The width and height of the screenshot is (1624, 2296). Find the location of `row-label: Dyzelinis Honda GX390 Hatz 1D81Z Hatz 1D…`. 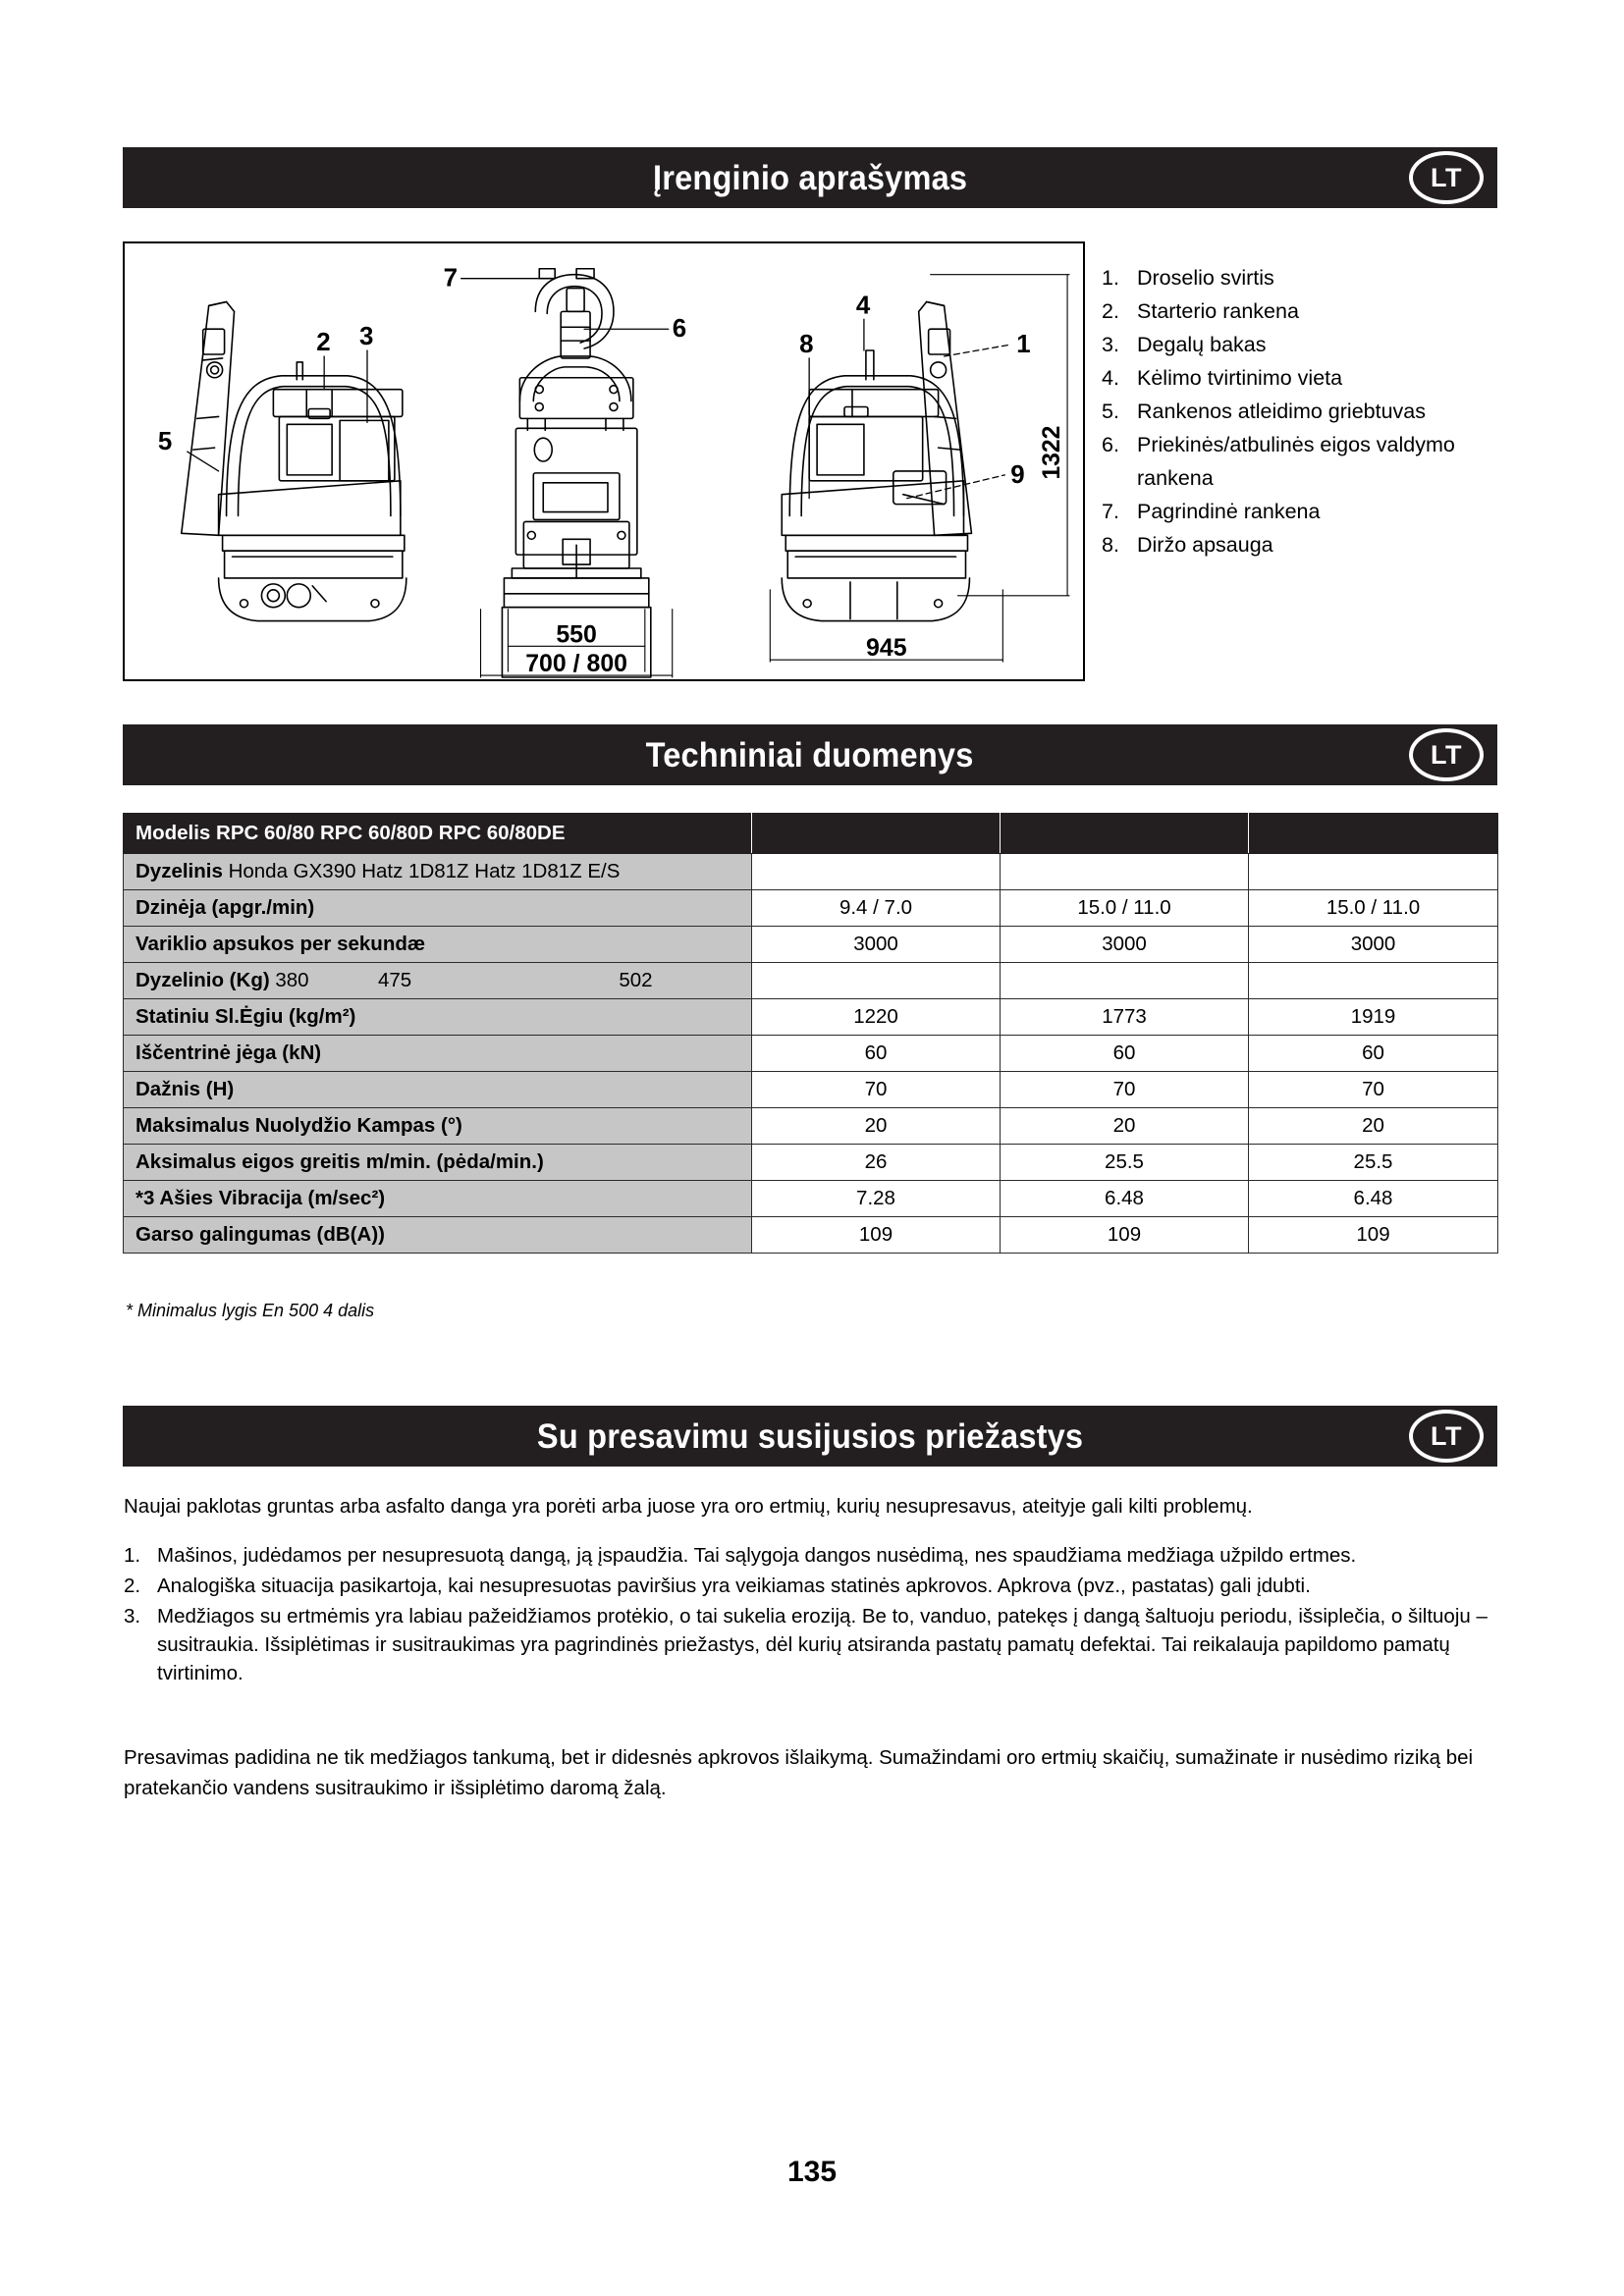

row-label: Dyzelinis Honda GX390 Hatz 1D81Z Hatz 1D… is located at coordinates (437, 871).